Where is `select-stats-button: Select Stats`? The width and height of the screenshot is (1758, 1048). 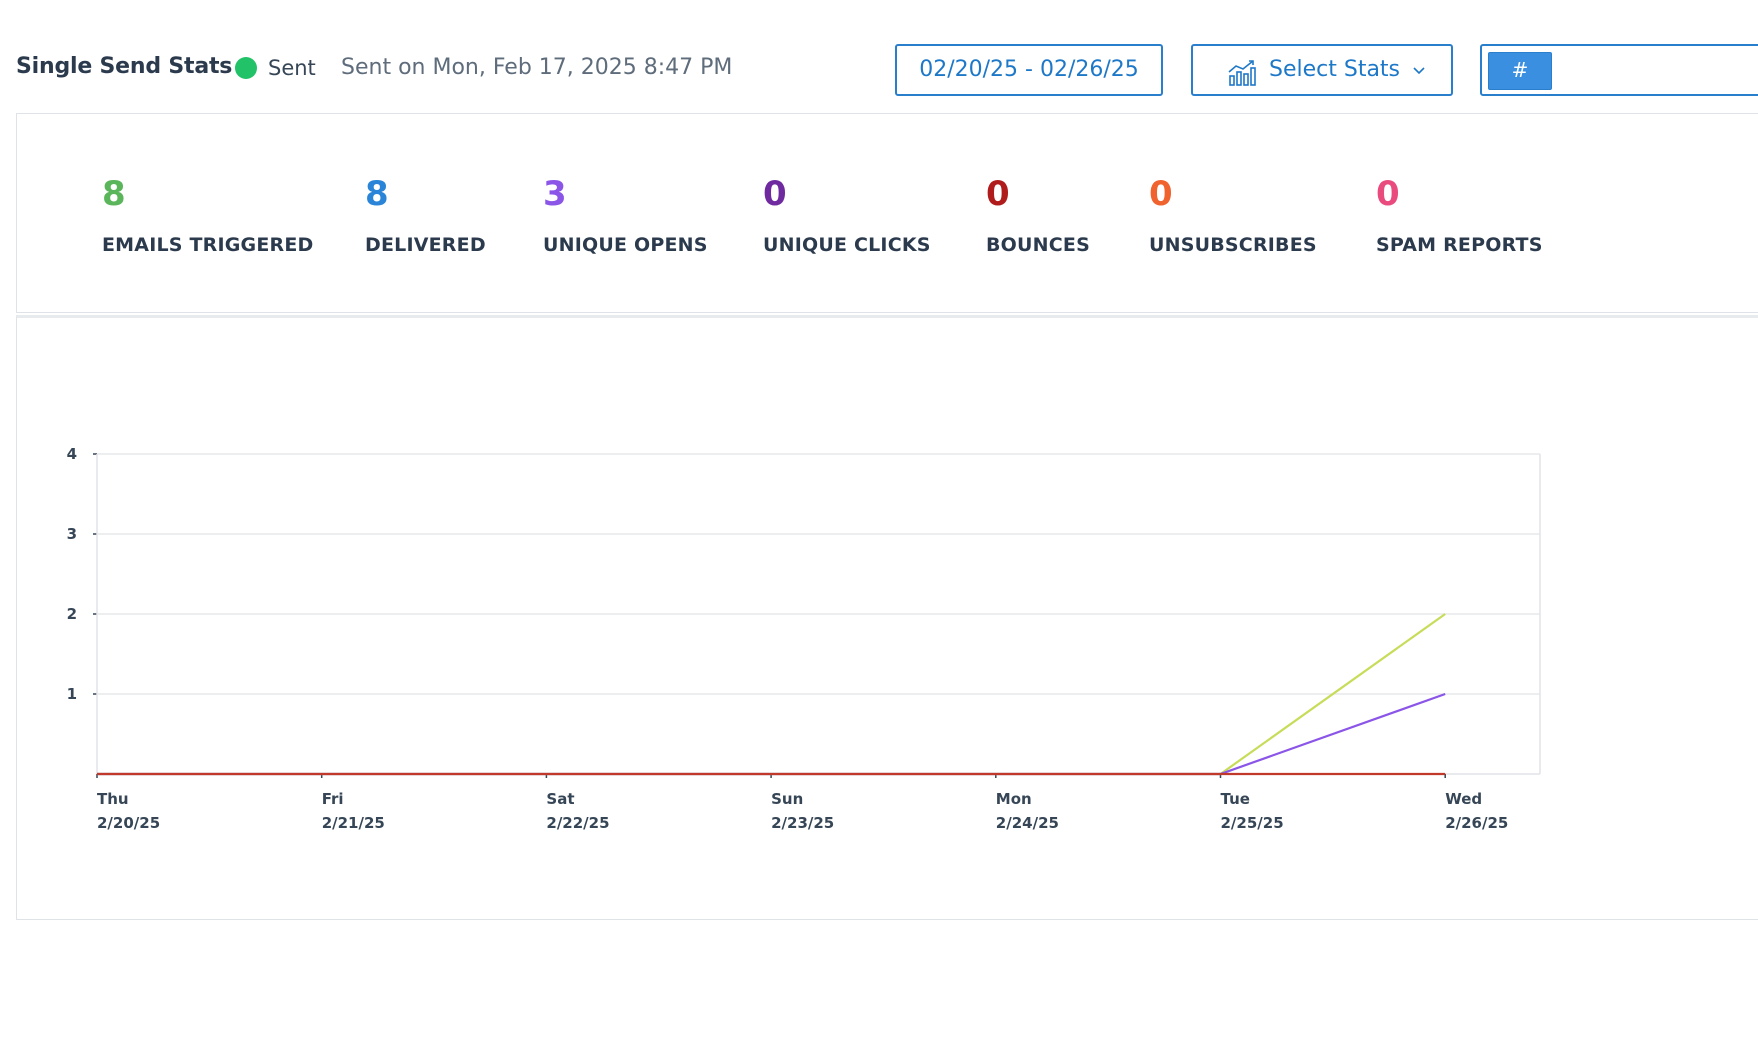
select-stats-button: Select Stats is located at coordinates (1322, 70).